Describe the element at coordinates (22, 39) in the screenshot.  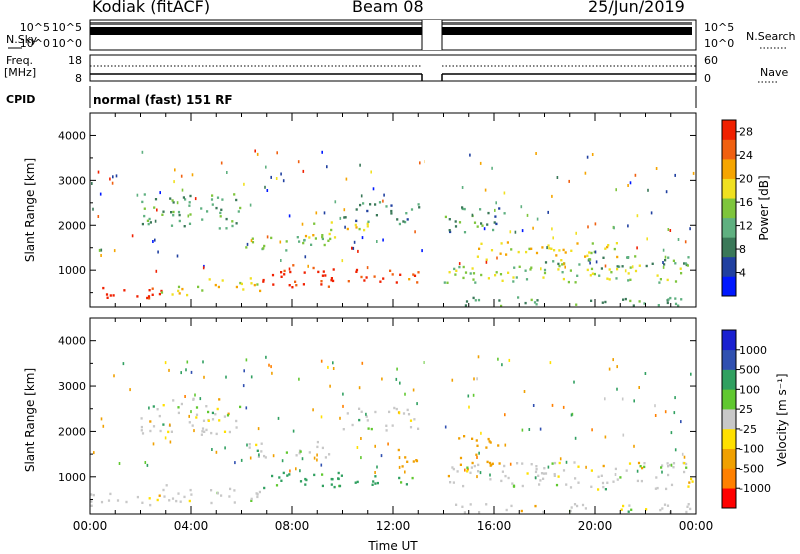
I see `nsky-label: N.Sky` at that location.